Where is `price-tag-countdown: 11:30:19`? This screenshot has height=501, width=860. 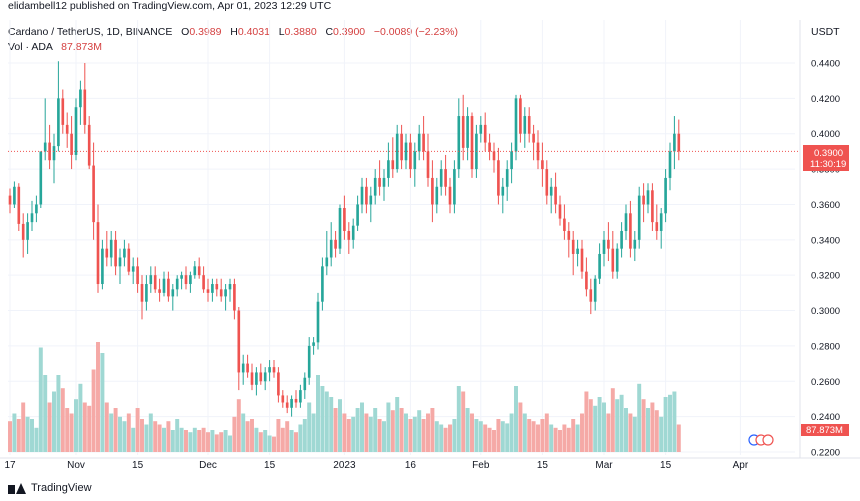
price-tag-countdown: 11:30:19 is located at coordinates (828, 164).